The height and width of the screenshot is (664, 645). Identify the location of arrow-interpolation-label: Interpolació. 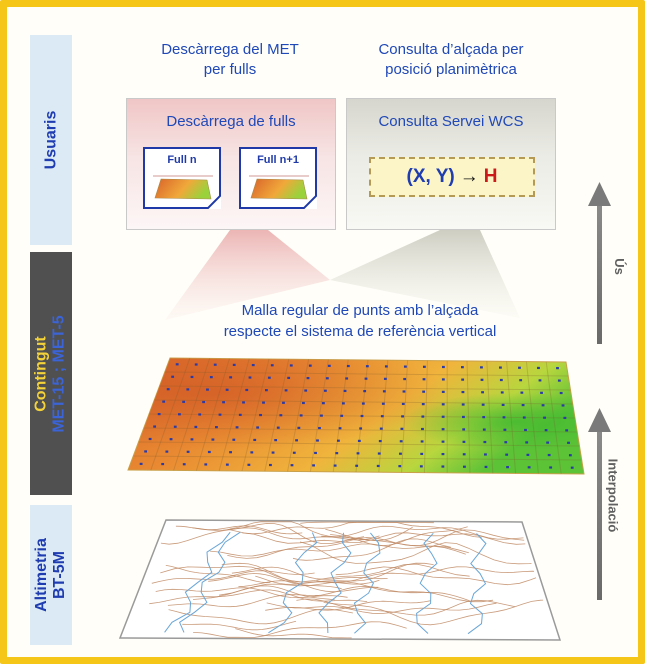
(613, 495).